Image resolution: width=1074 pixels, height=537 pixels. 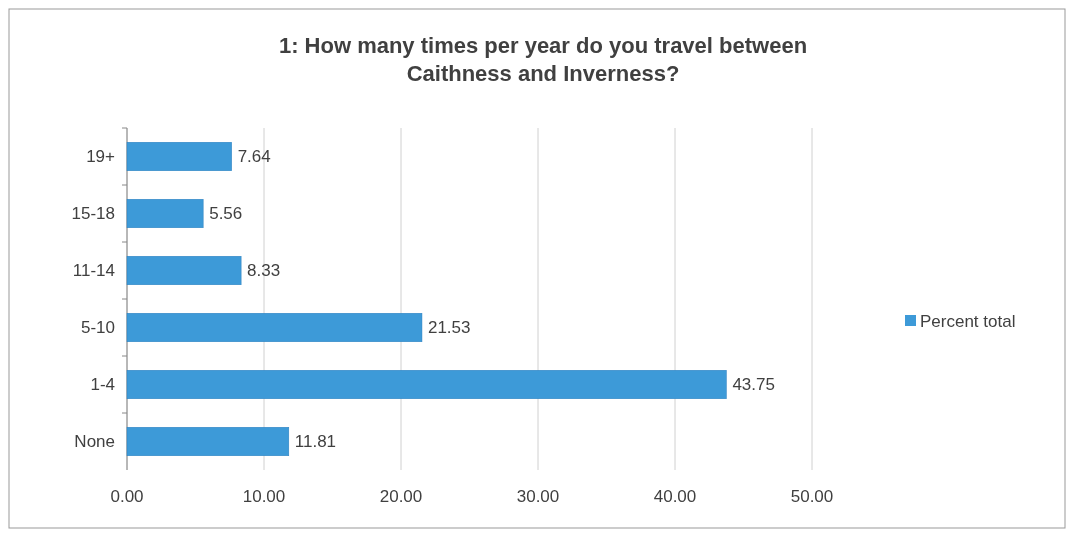 What do you see at coordinates (753, 385) in the screenshot?
I see `data-label: 43.75` at bounding box center [753, 385].